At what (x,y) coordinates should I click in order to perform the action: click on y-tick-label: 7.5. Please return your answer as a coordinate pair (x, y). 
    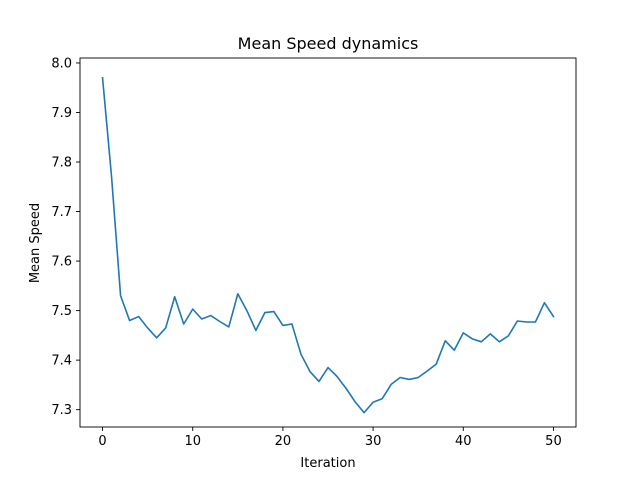
    Looking at the image, I should click on (61, 311).